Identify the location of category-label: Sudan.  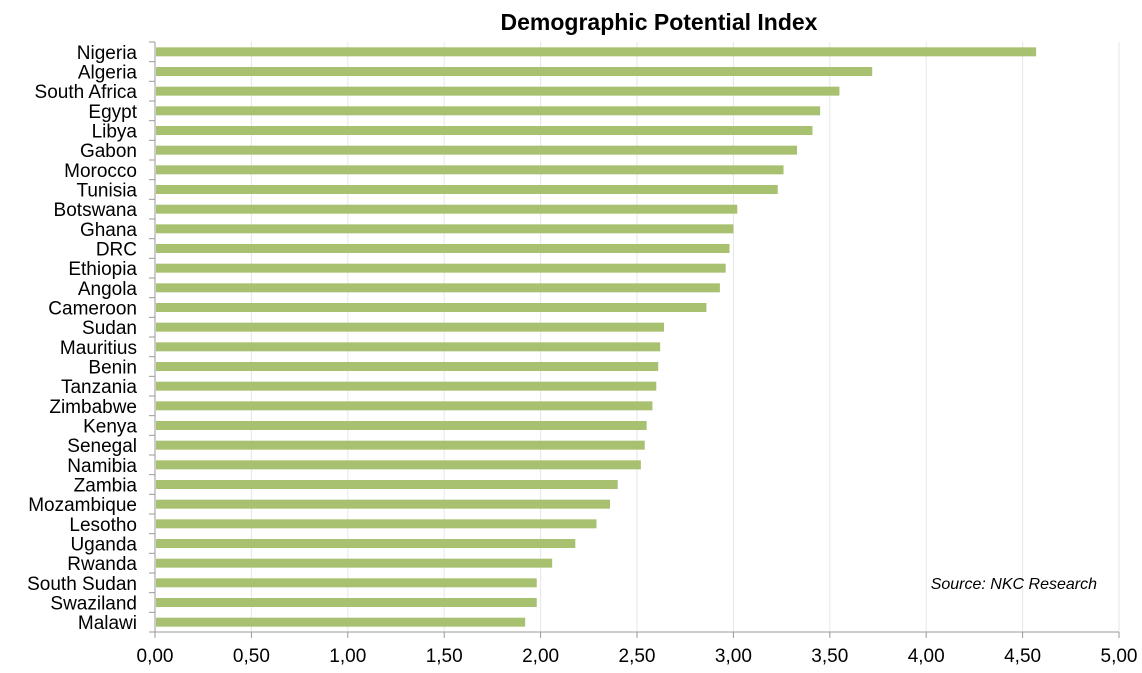
(109, 328).